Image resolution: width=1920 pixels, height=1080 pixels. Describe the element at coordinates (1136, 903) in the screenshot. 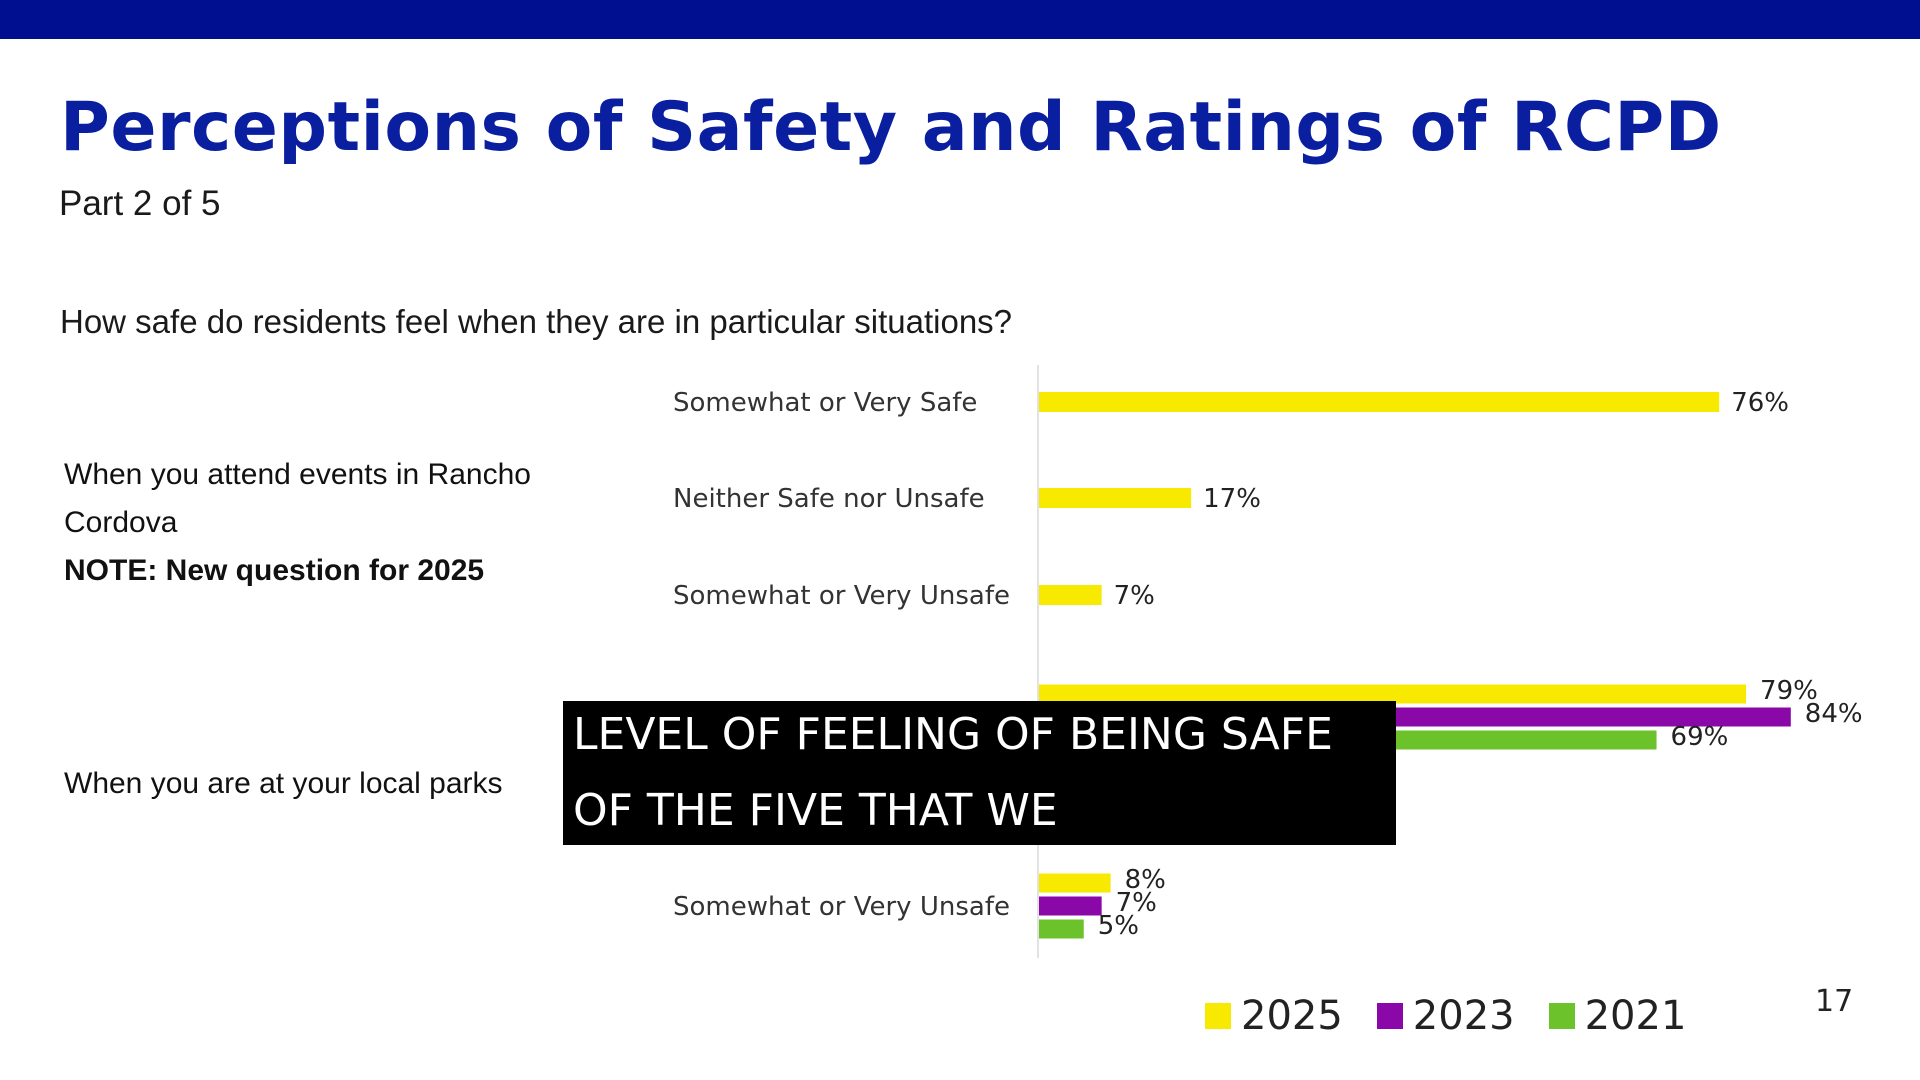

I see `data-label-2023: 7%` at that location.